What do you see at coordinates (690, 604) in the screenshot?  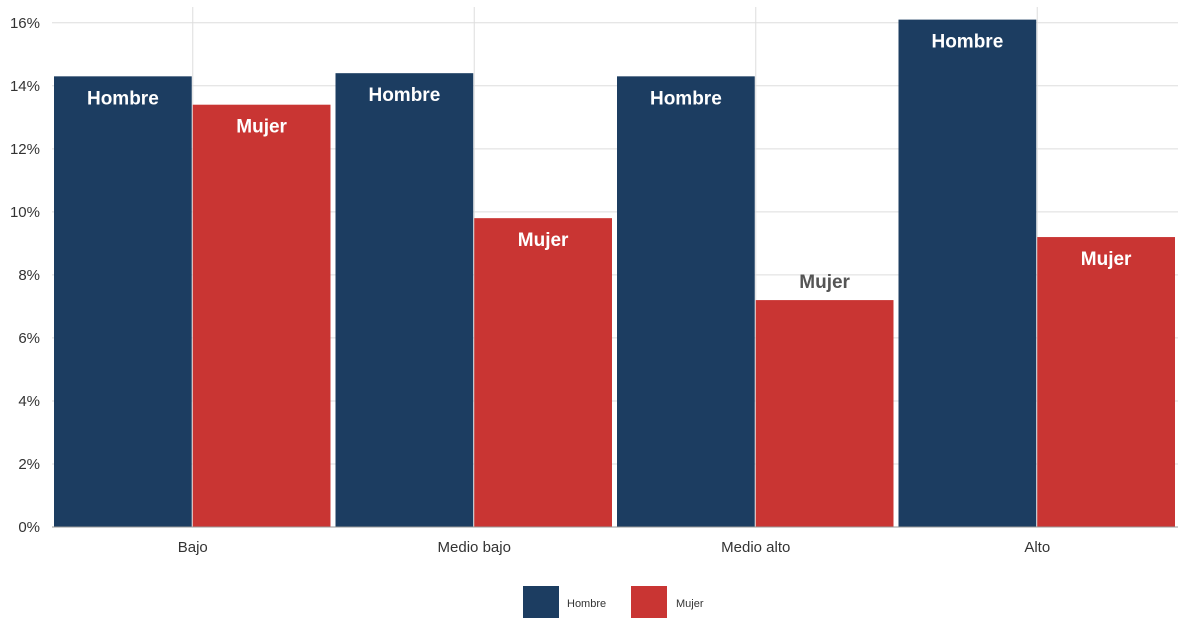 I see `legend-label: Mujer` at bounding box center [690, 604].